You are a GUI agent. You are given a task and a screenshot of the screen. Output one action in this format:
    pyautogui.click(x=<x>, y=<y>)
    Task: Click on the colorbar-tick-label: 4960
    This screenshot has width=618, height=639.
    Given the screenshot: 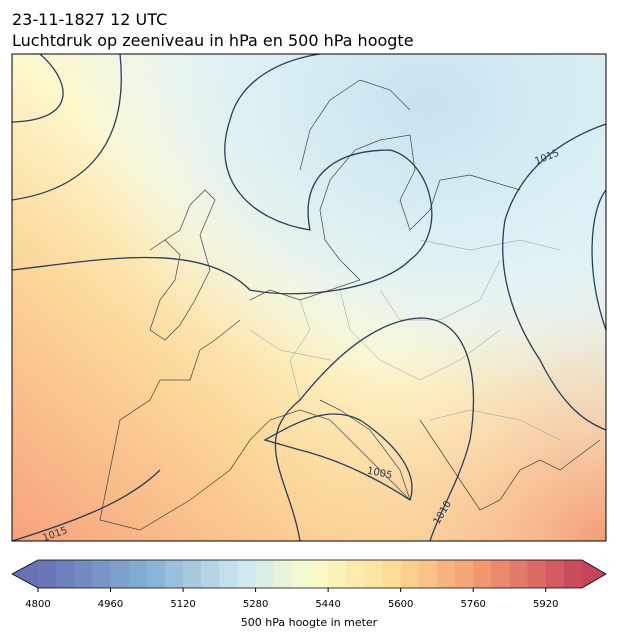 What is the action you would take?
    pyautogui.click(x=110, y=604)
    